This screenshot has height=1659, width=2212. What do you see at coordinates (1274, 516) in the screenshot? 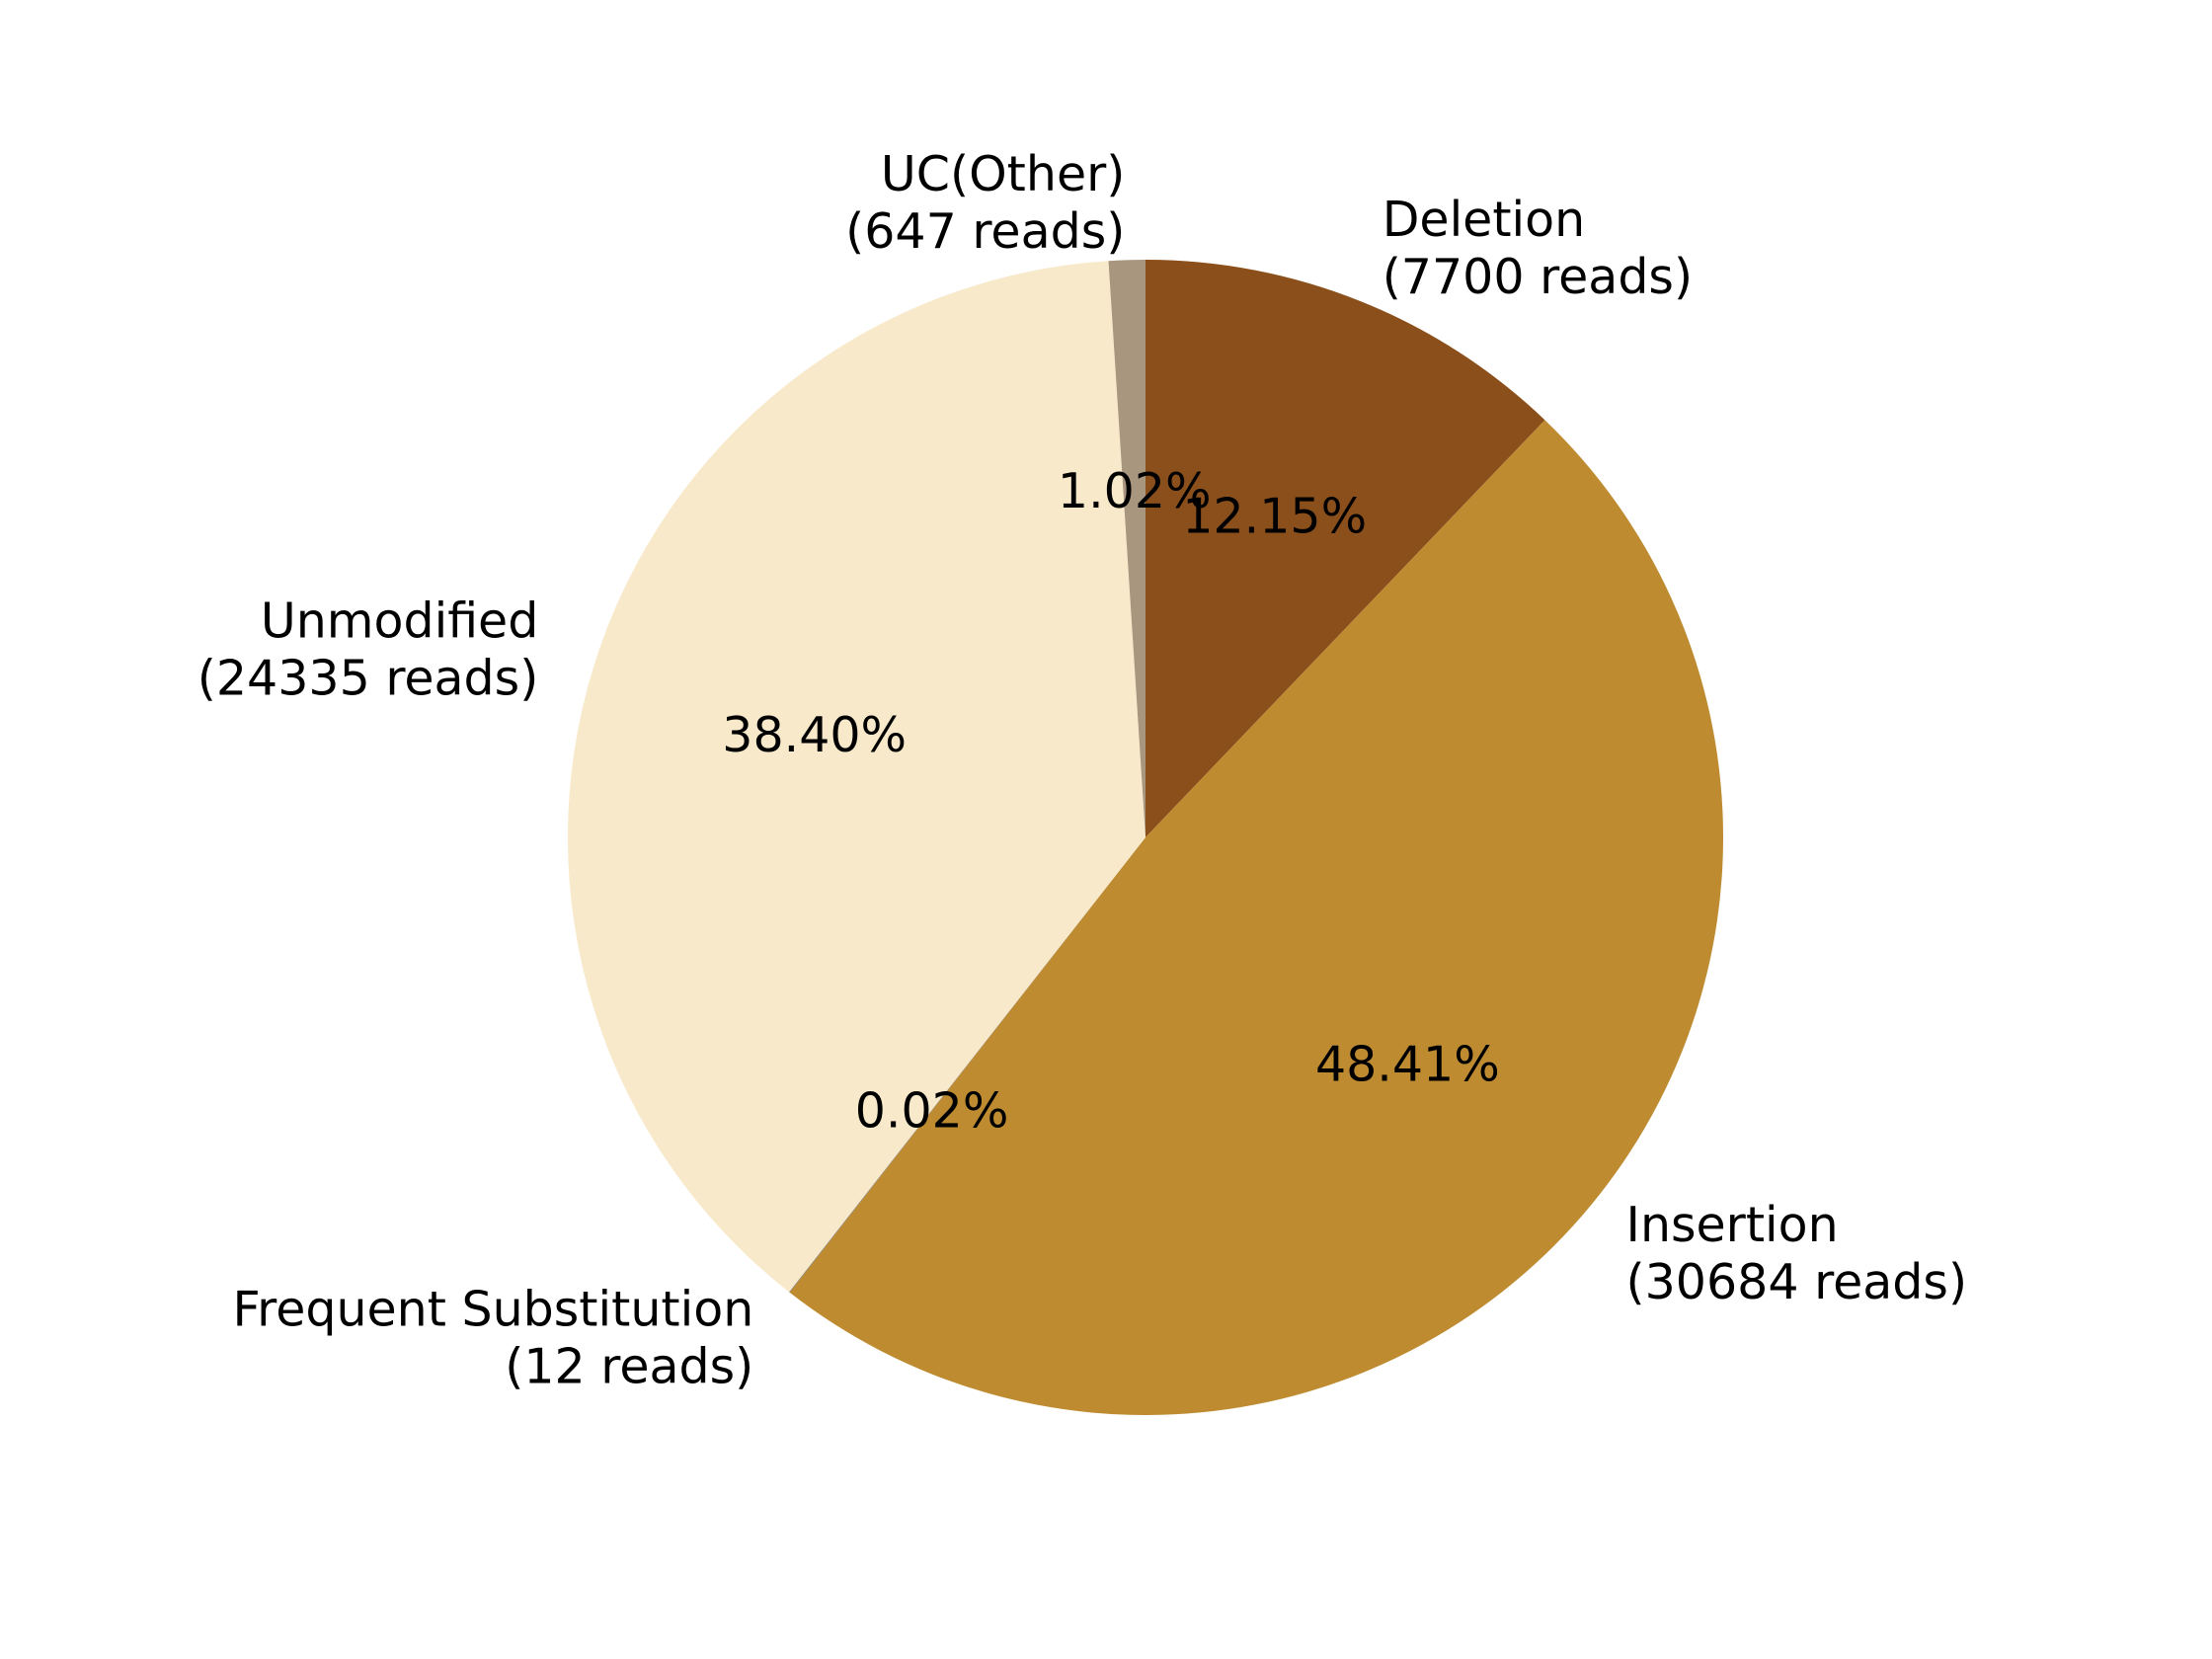
I see `slice-percent-deletion: 12.15%` at bounding box center [1274, 516].